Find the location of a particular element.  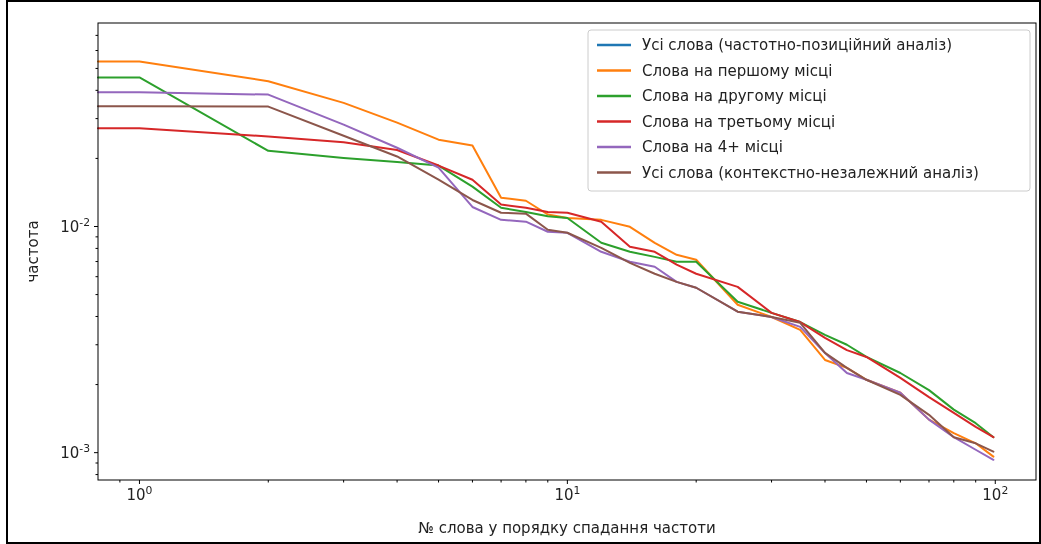

x-tick-label: 10$^{1}$ is located at coordinates (567, 493).